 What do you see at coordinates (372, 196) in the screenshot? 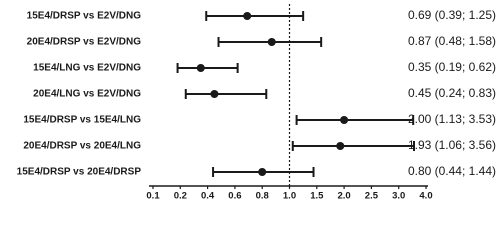
I see `x-tick-label: 2.5` at bounding box center [372, 196].